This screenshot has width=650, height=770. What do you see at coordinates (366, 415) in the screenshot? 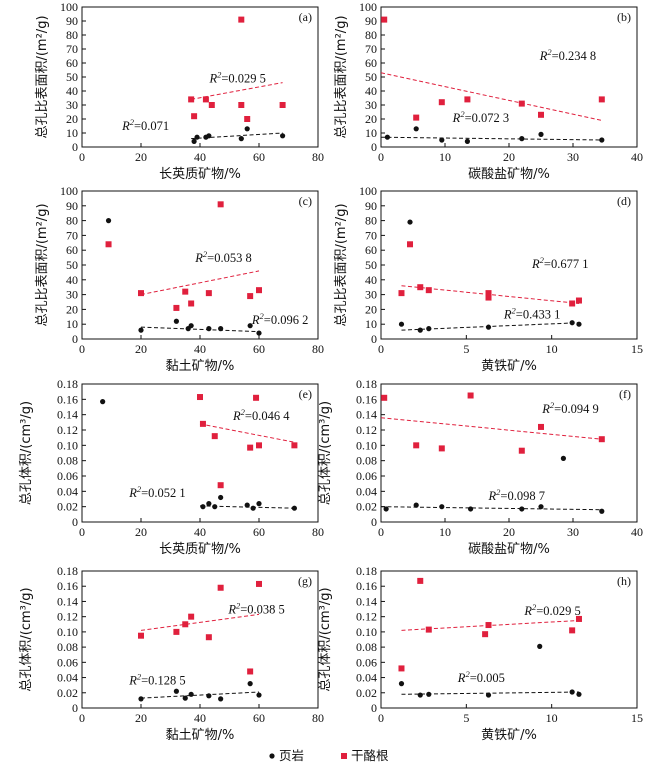
I see `y-tick-label: 0.14` at bounding box center [366, 415].